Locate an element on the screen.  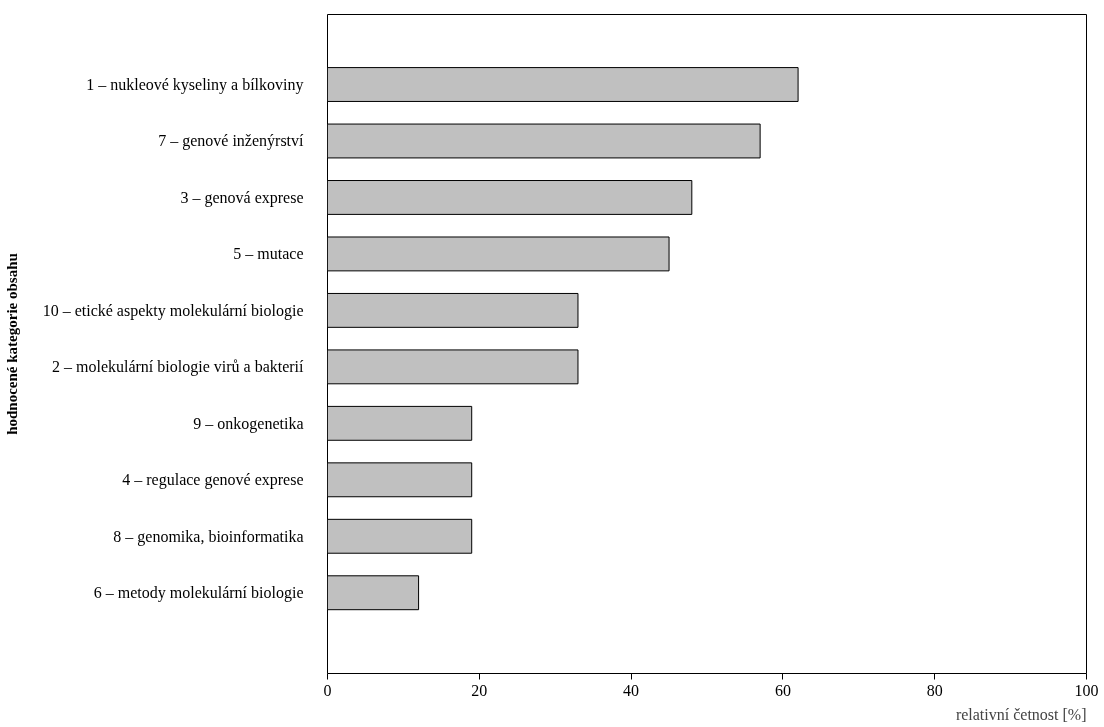
x-tick-label: 60 is located at coordinates (782, 690).